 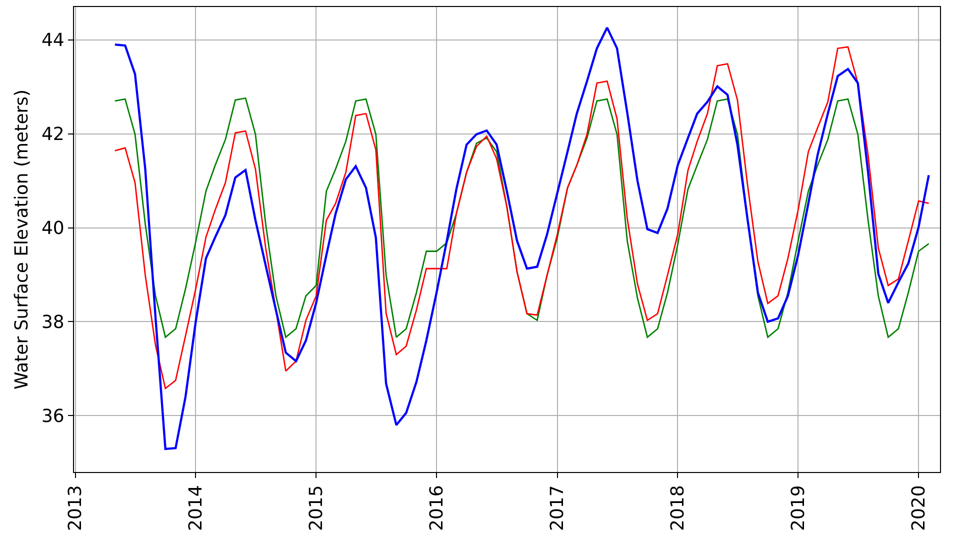 I want to click on y-tick-label: 38, so click(x=52, y=322).